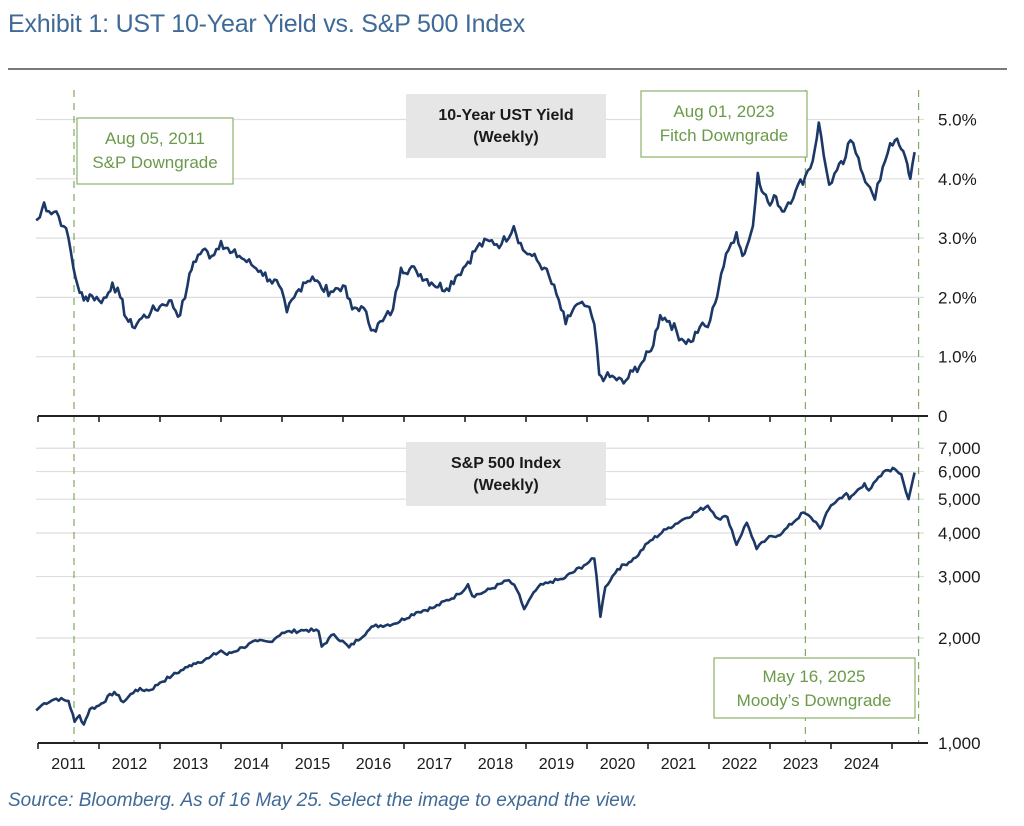 The image size is (1024, 826). What do you see at coordinates (506, 463) in the screenshot?
I see `sp500-panel-title: S&P 500 Index` at bounding box center [506, 463].